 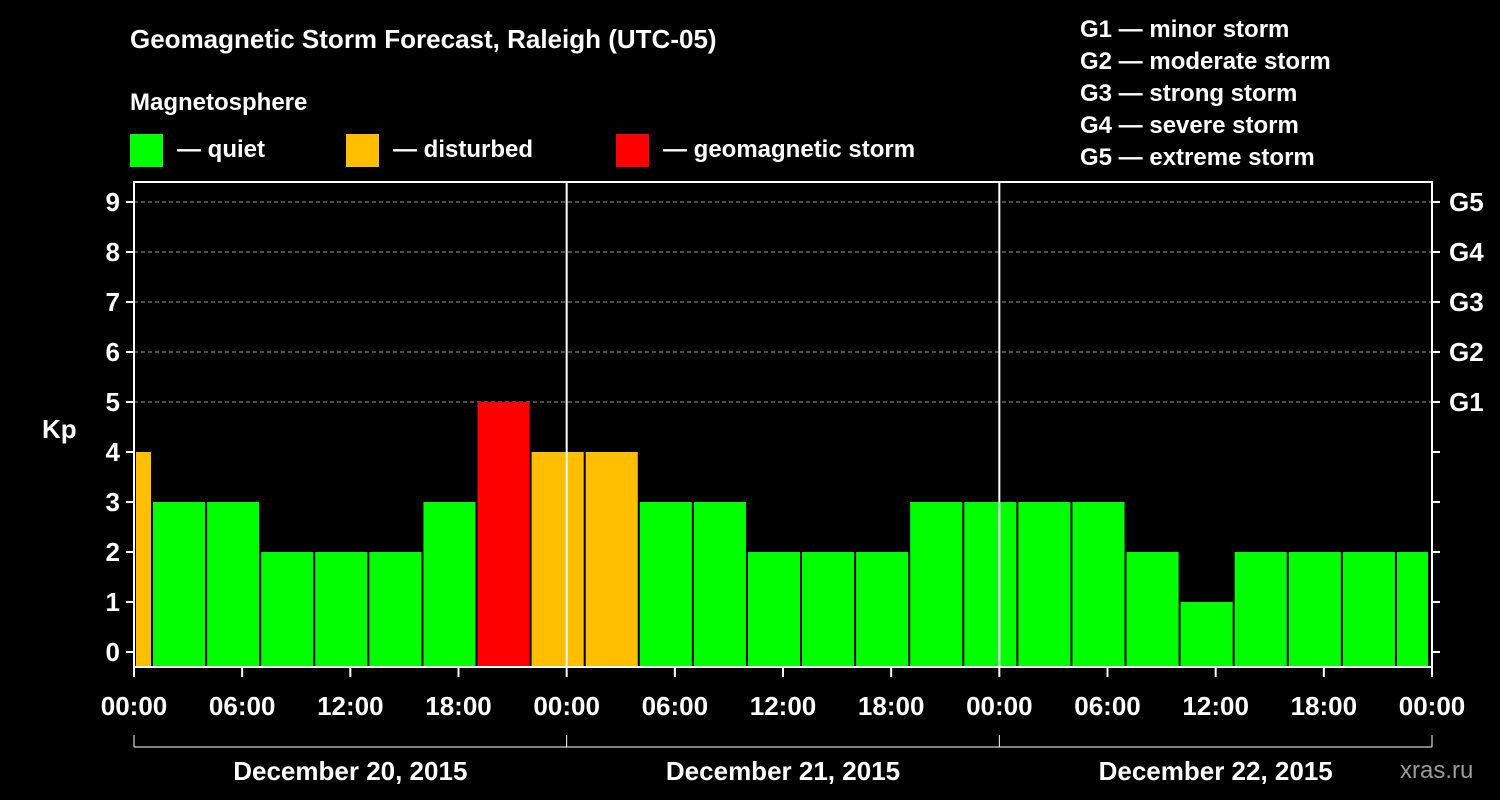 I want to click on y-axis-label: Kp, so click(x=59, y=429).